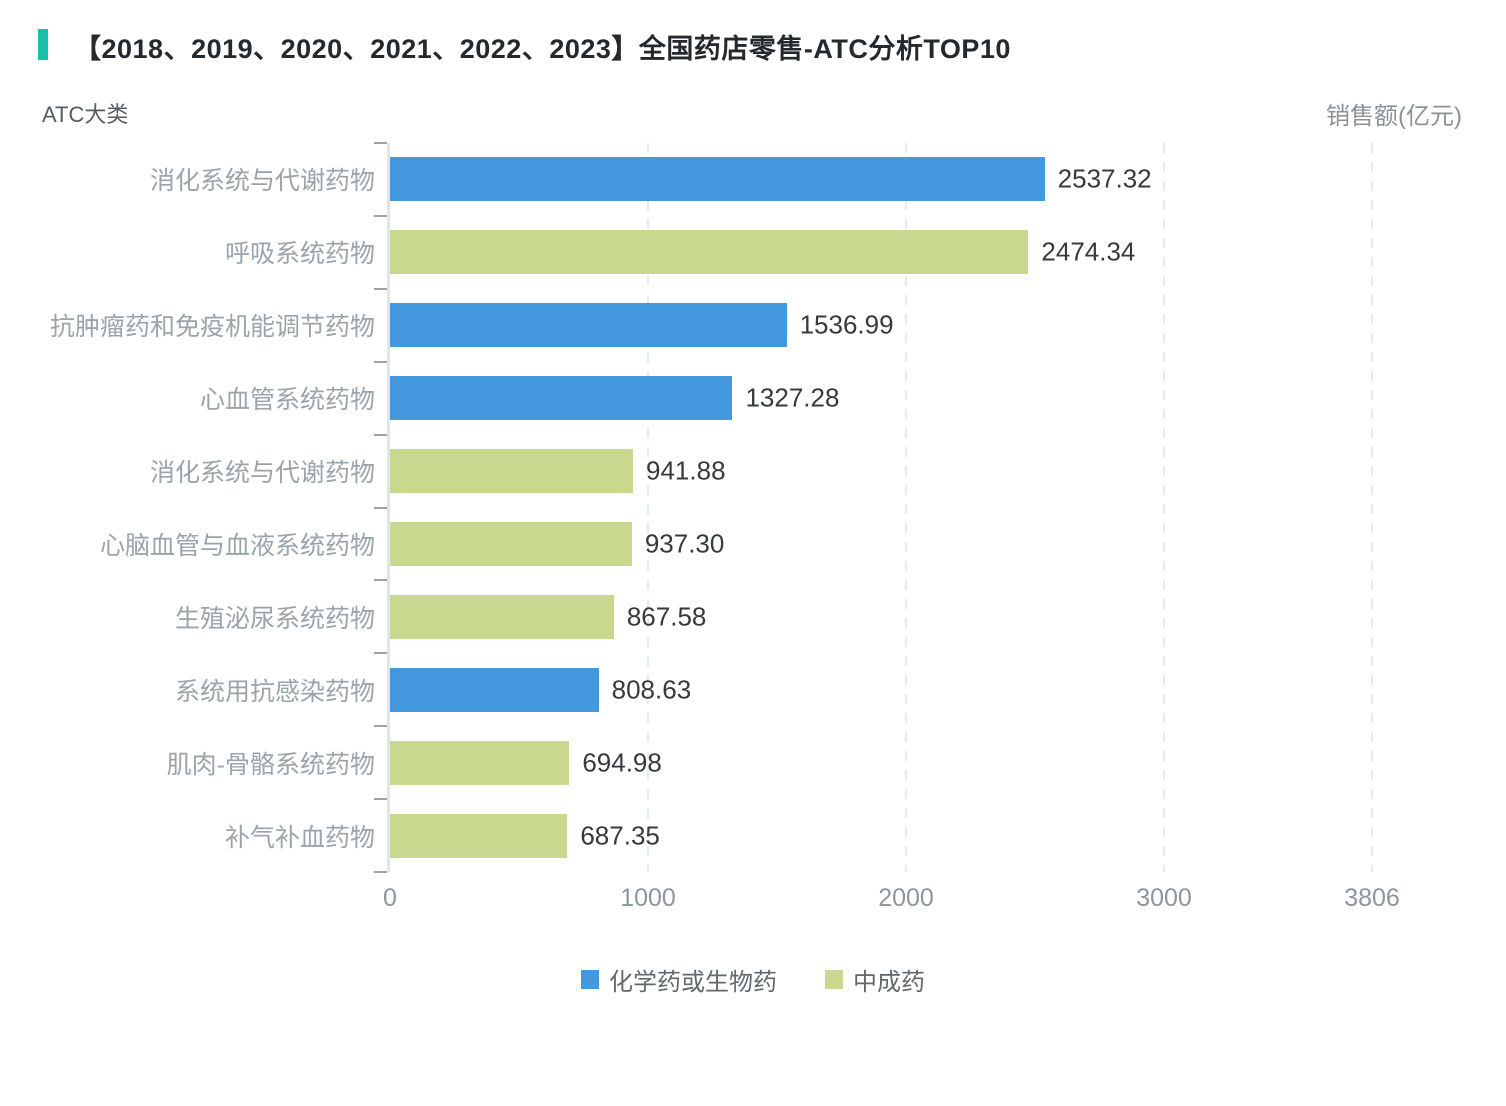 This screenshot has height=1106, width=1506. What do you see at coordinates (906, 898) in the screenshot?
I see `x-tick-label: 2000` at bounding box center [906, 898].